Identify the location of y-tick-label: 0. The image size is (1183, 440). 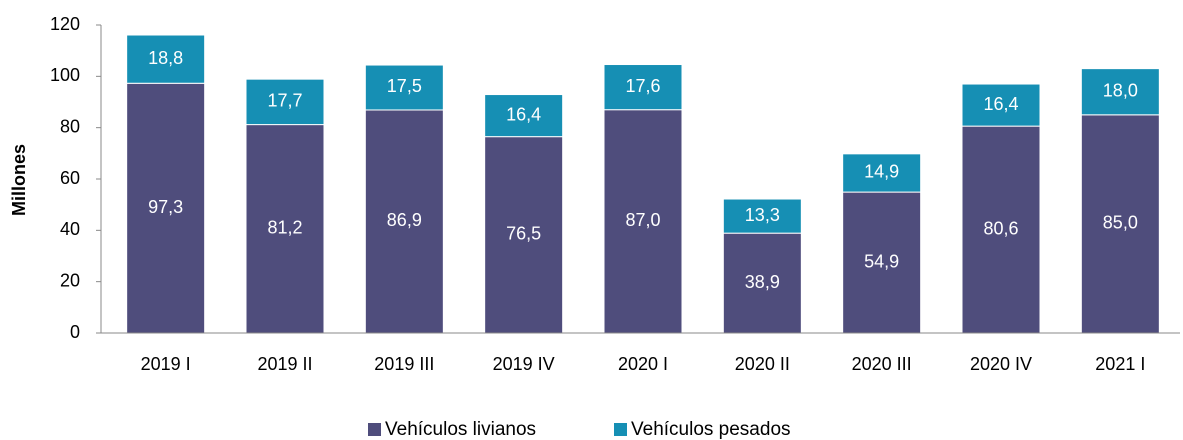
(75, 332).